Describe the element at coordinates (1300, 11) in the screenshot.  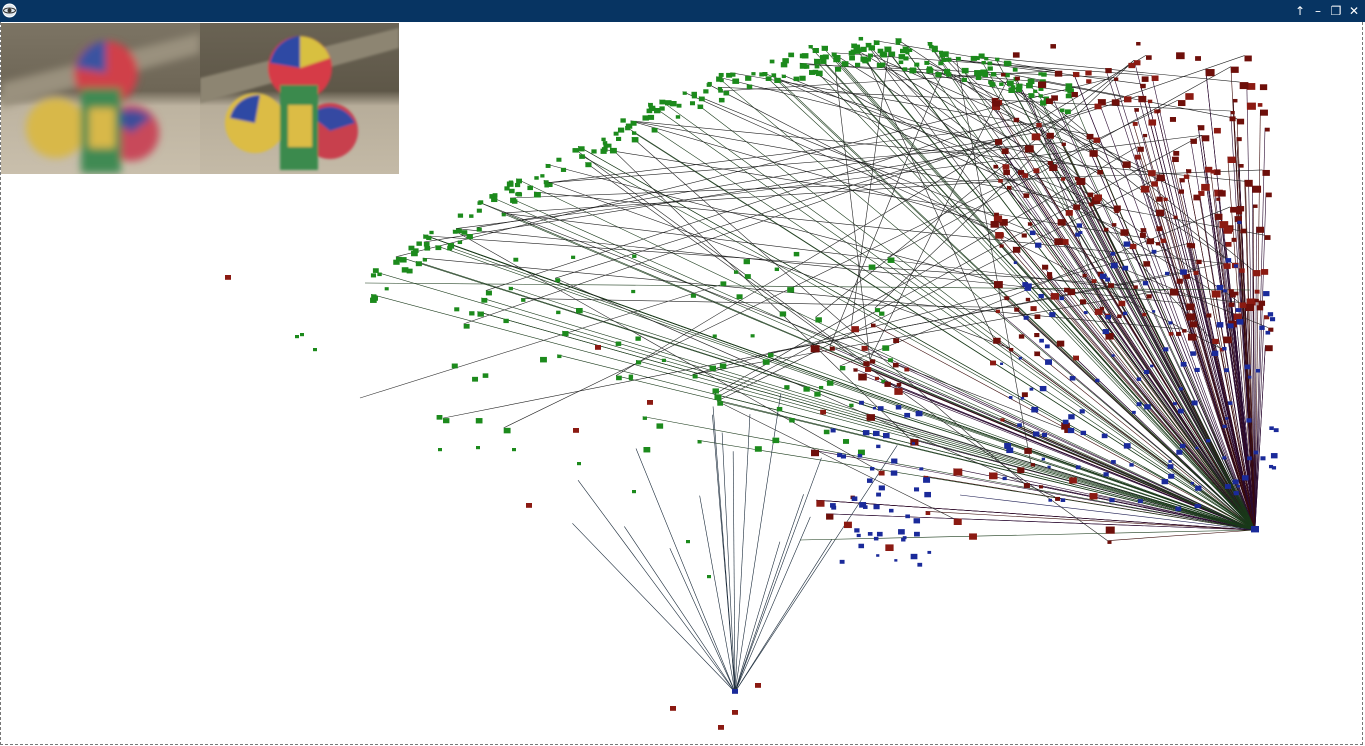
I see `up-arrow-icon: ↑` at that location.